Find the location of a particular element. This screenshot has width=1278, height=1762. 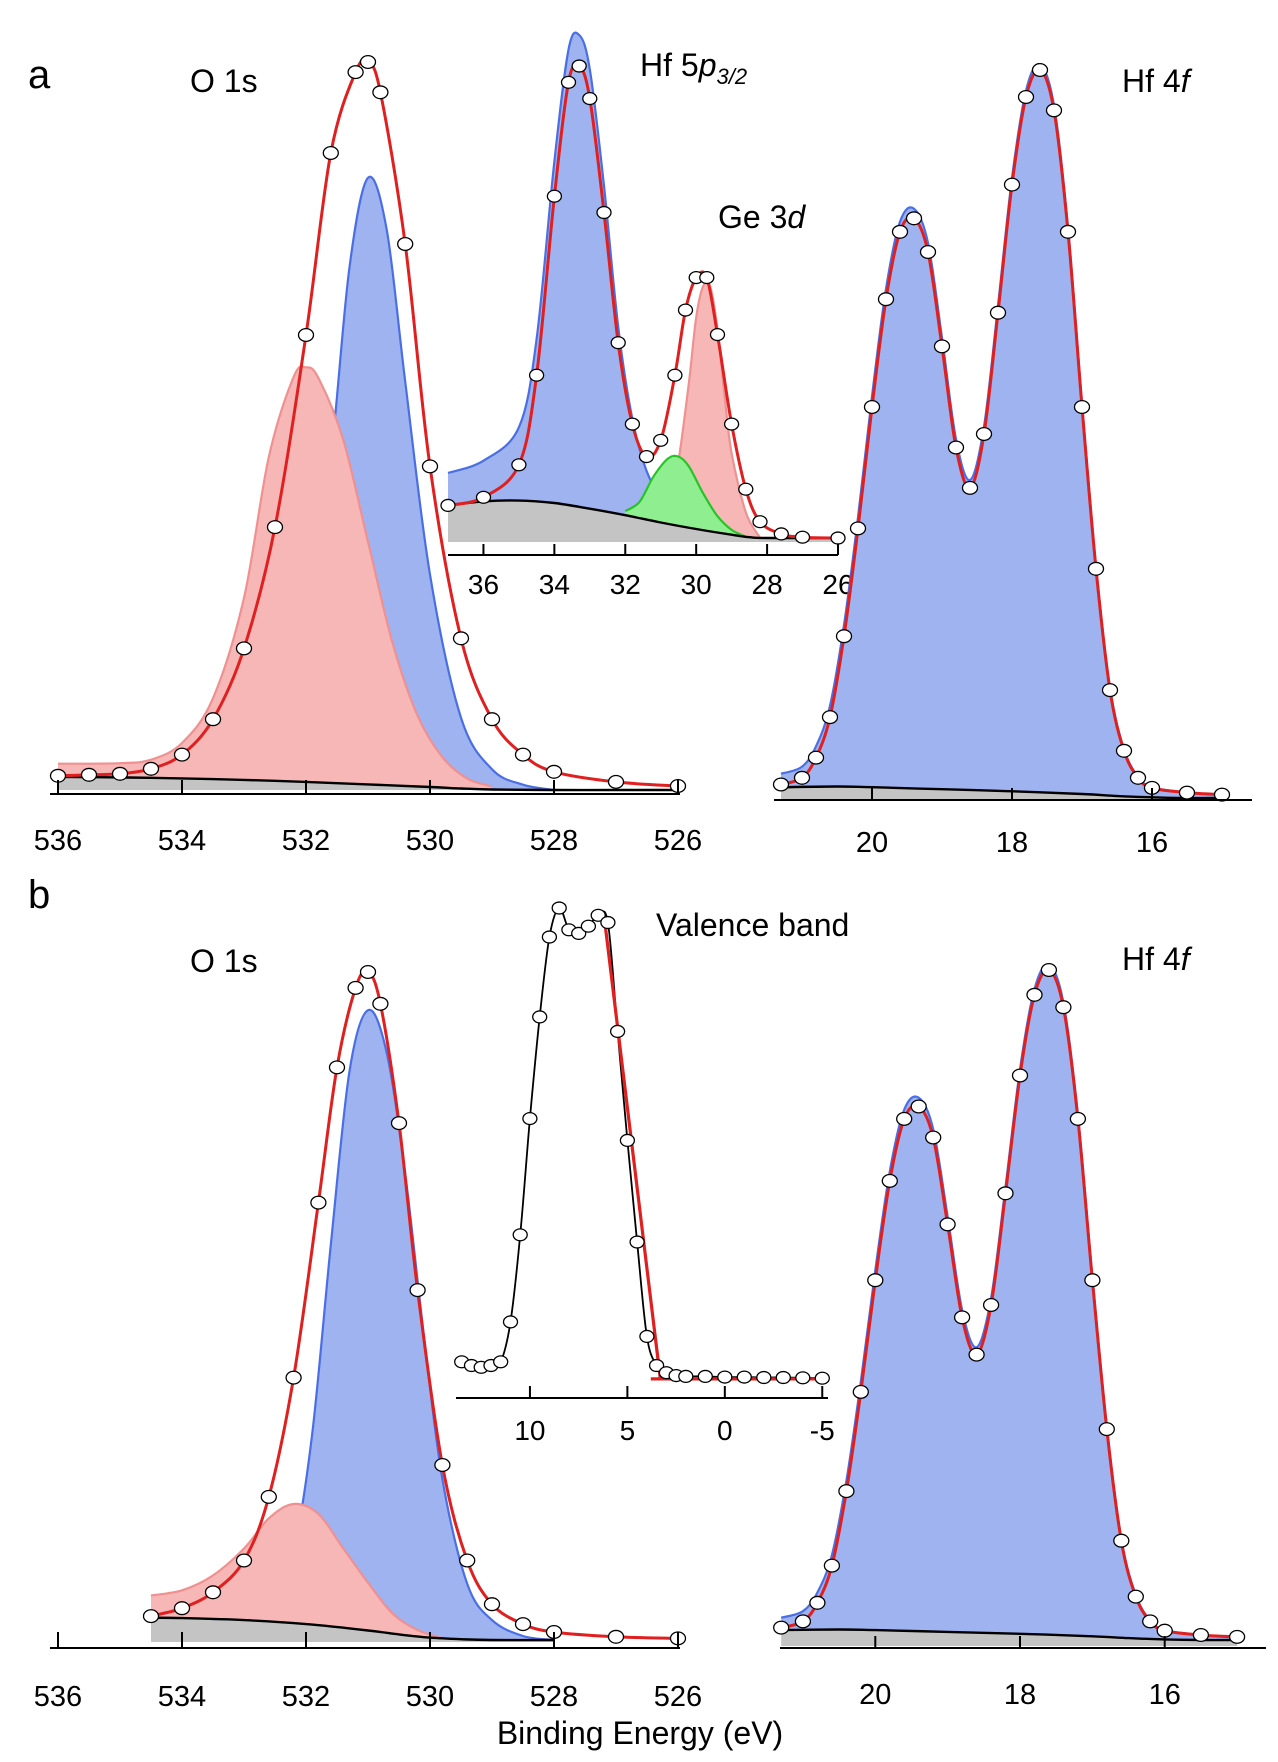

panel-letter-a: a is located at coordinates (39, 75).